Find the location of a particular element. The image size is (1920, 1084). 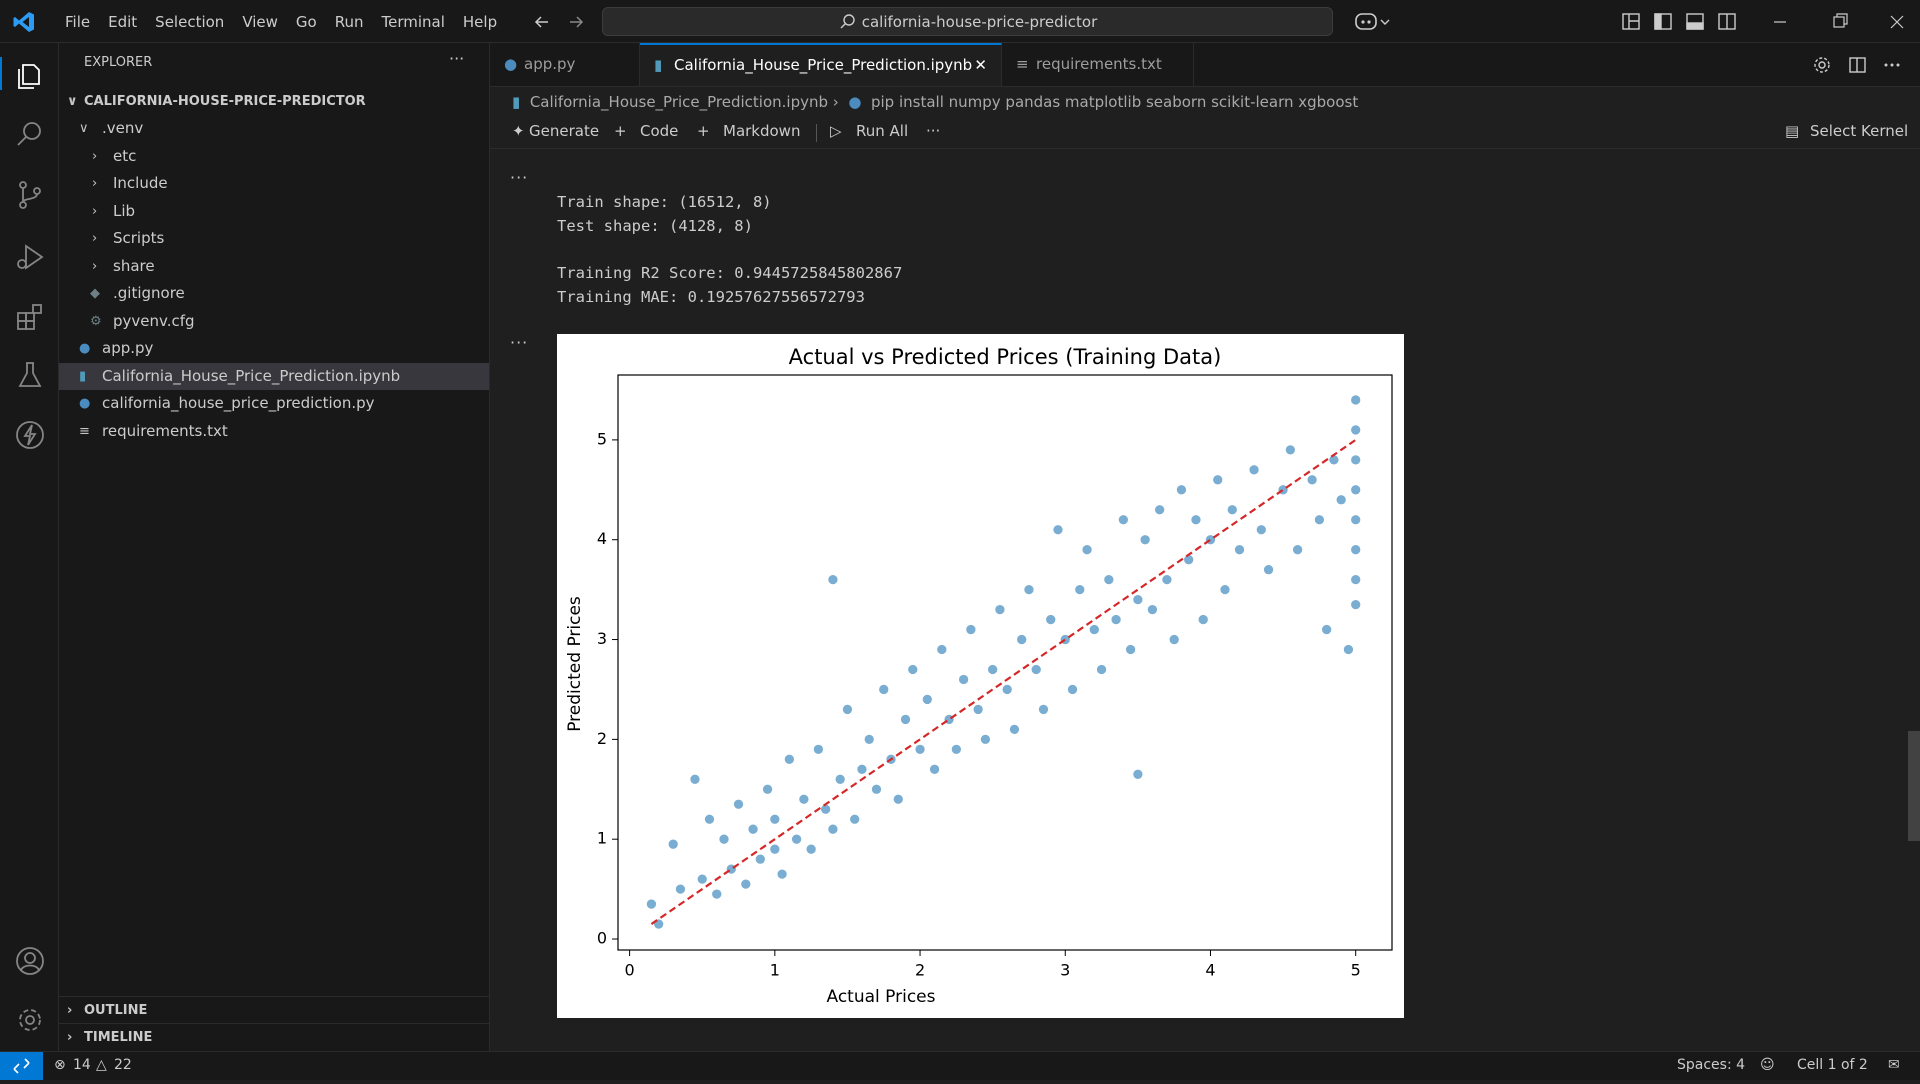

menu-item: Run is located at coordinates (349, 21).